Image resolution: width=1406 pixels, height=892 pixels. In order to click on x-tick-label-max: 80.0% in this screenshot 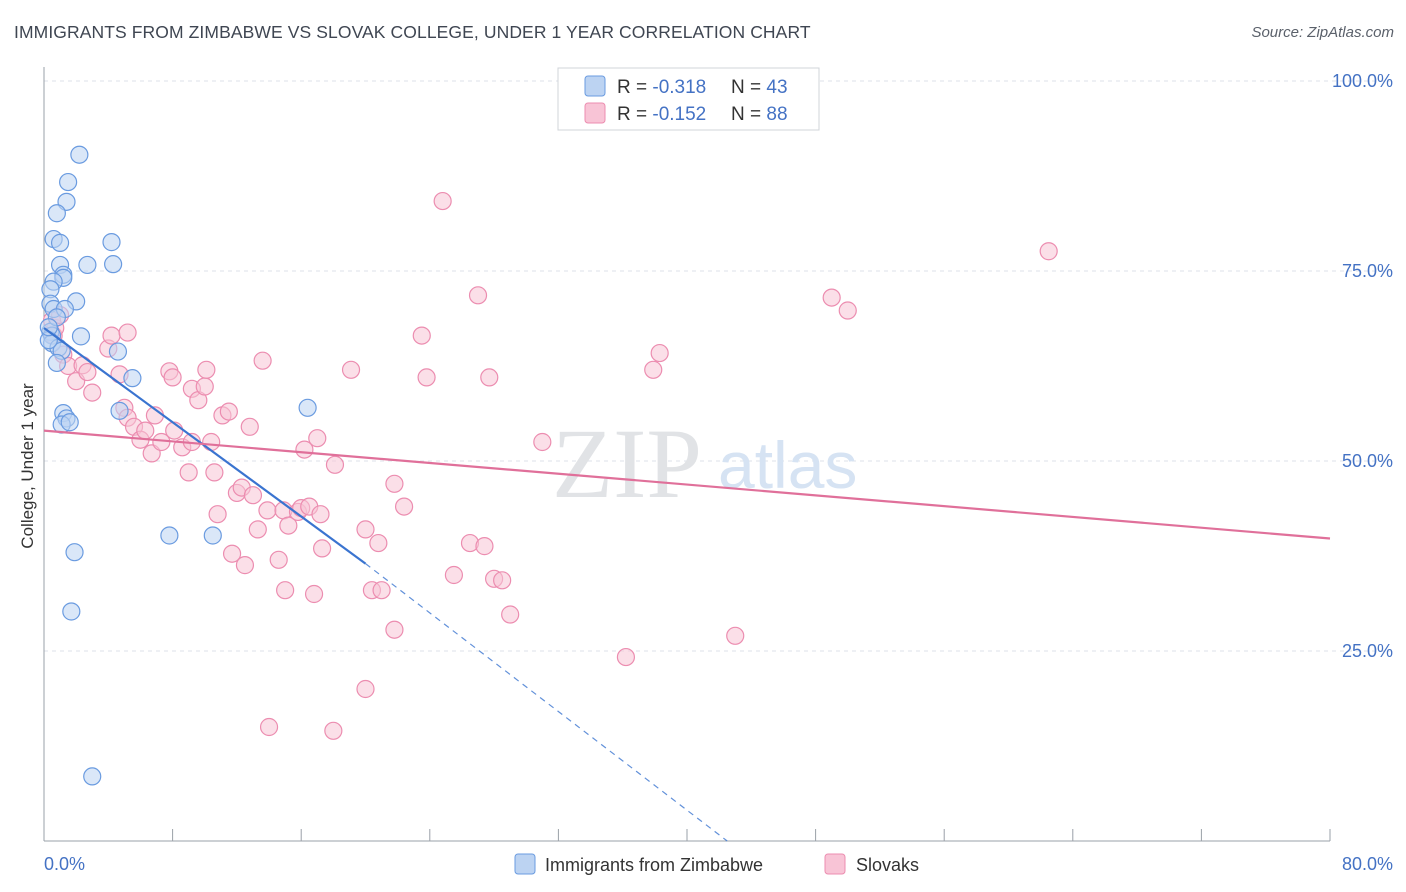, I will do `click(1367, 864)`.